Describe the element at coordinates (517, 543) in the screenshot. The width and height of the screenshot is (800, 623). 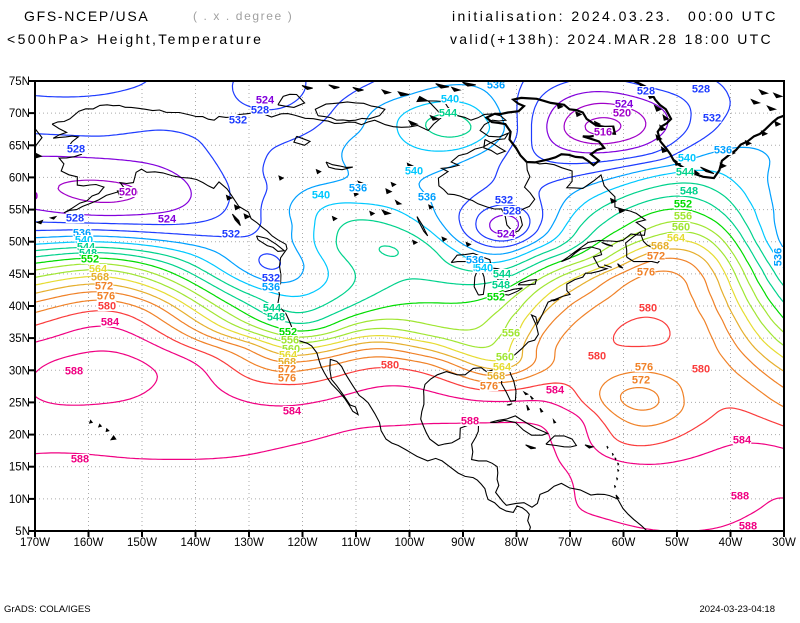
I see `svg-text: 80W` at that location.